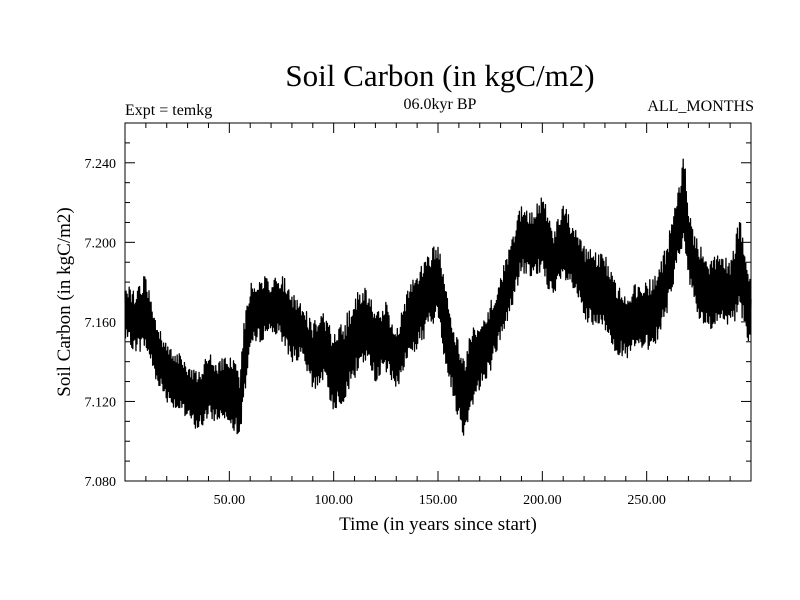  What do you see at coordinates (700, 106) in the screenshot?
I see `months-label: ALL_MONTHS` at bounding box center [700, 106].